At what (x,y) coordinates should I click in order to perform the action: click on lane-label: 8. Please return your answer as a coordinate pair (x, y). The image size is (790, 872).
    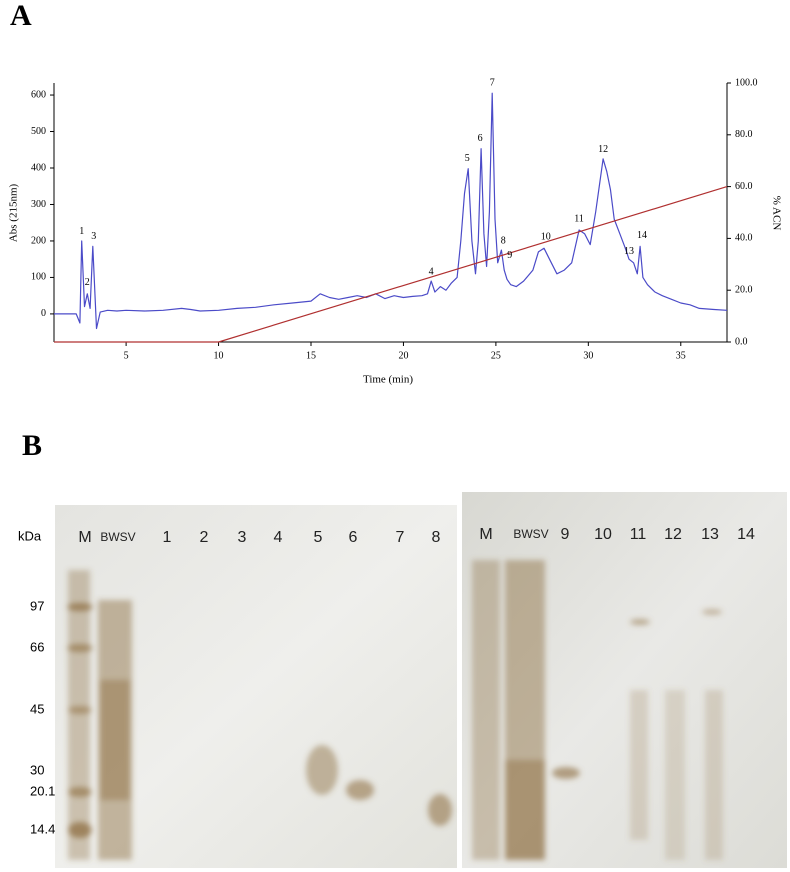
    Looking at the image, I should click on (436, 537).